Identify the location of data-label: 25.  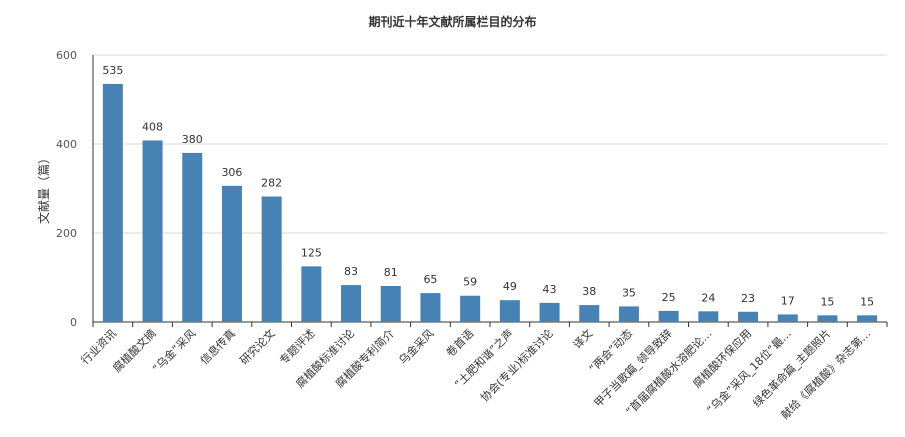
(669, 297).